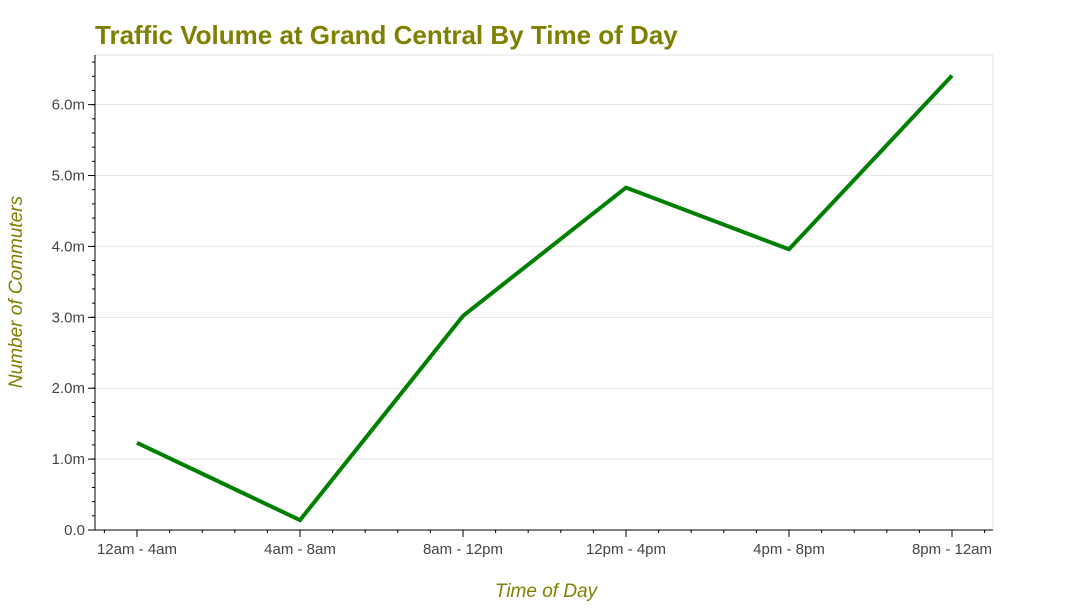 The image size is (1079, 610). I want to click on y-tick-label: 0.0, so click(74, 530).